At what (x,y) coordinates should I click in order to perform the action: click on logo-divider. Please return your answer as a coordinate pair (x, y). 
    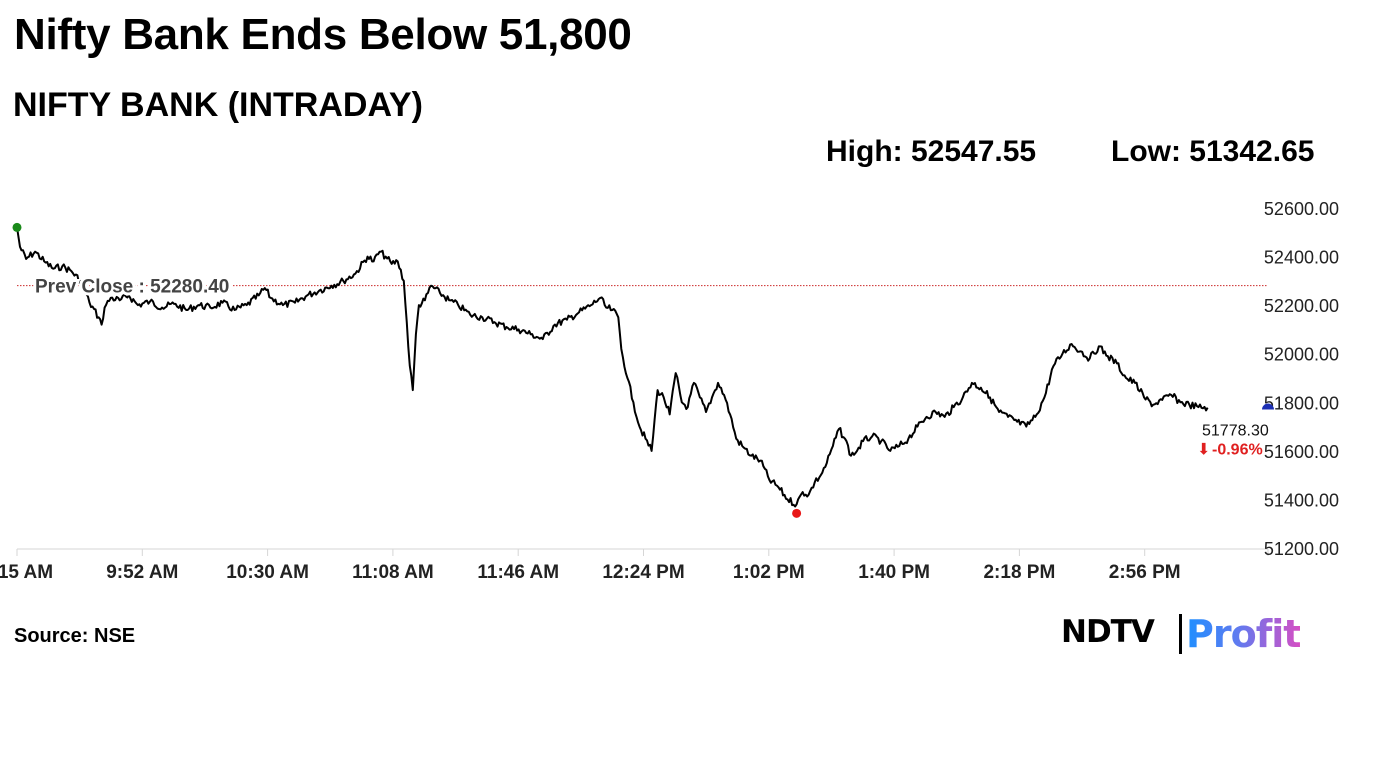
    Looking at the image, I should click on (1180, 634).